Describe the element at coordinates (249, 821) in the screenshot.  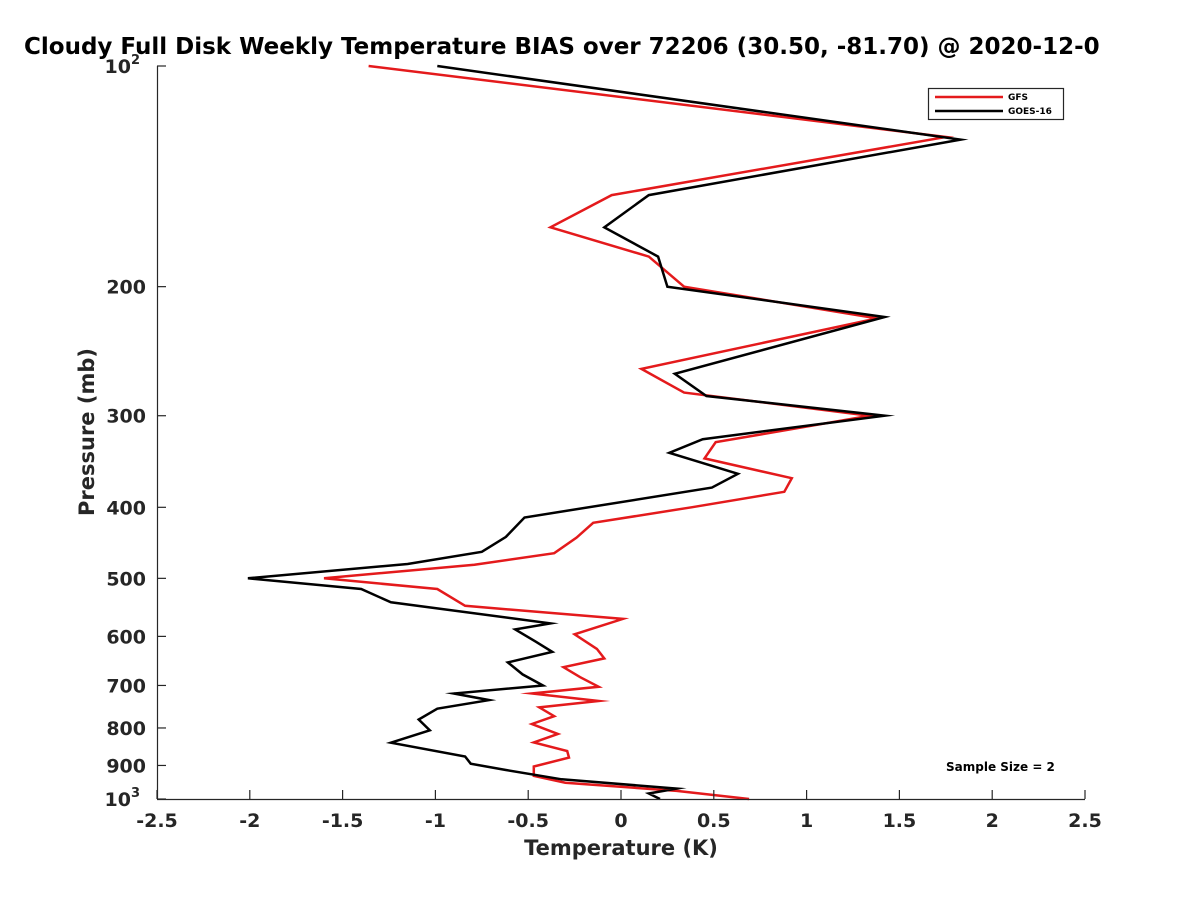
I see `x-tick-label: -2` at that location.